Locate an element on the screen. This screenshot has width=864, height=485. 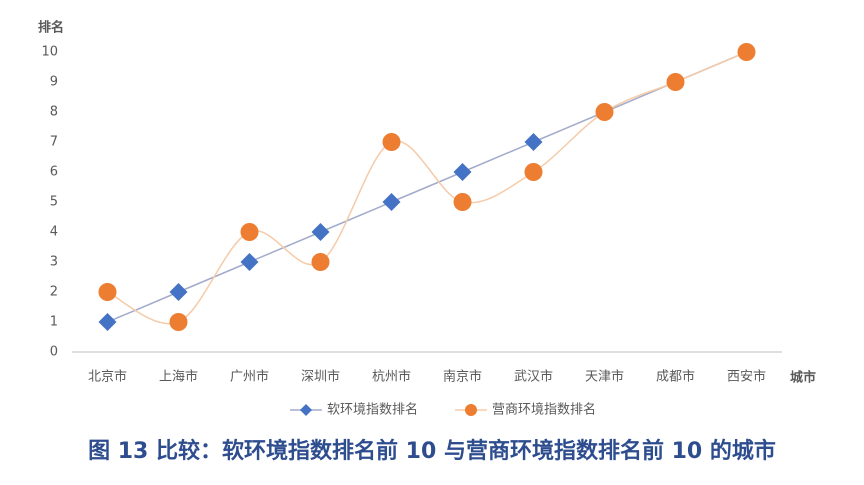
x-axis-label: 城市 is located at coordinates (803, 378).